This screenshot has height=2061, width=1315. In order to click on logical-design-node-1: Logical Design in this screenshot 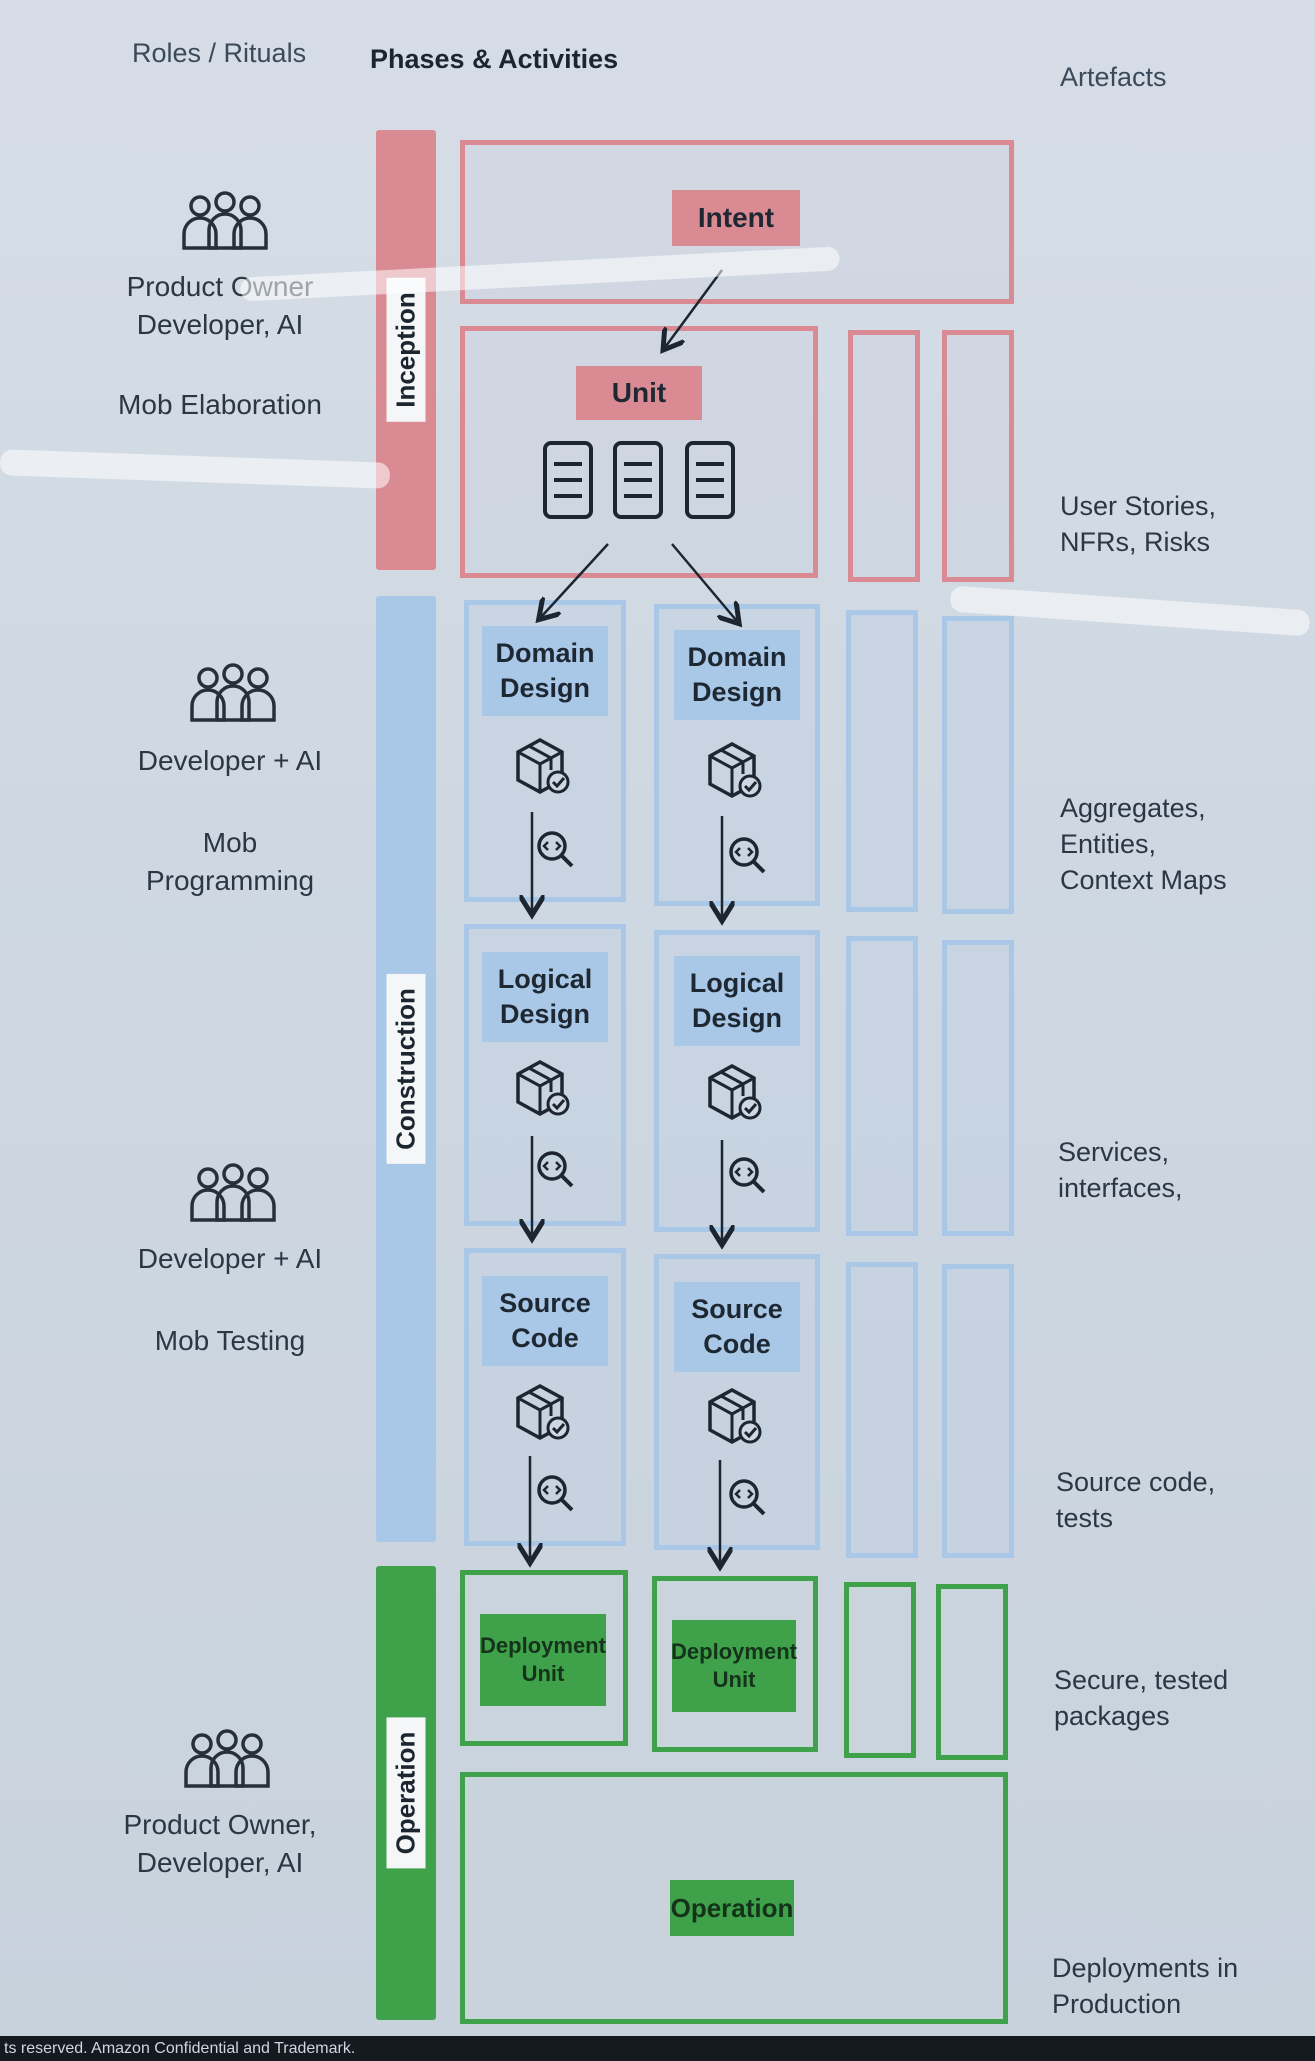, I will do `click(545, 997)`.